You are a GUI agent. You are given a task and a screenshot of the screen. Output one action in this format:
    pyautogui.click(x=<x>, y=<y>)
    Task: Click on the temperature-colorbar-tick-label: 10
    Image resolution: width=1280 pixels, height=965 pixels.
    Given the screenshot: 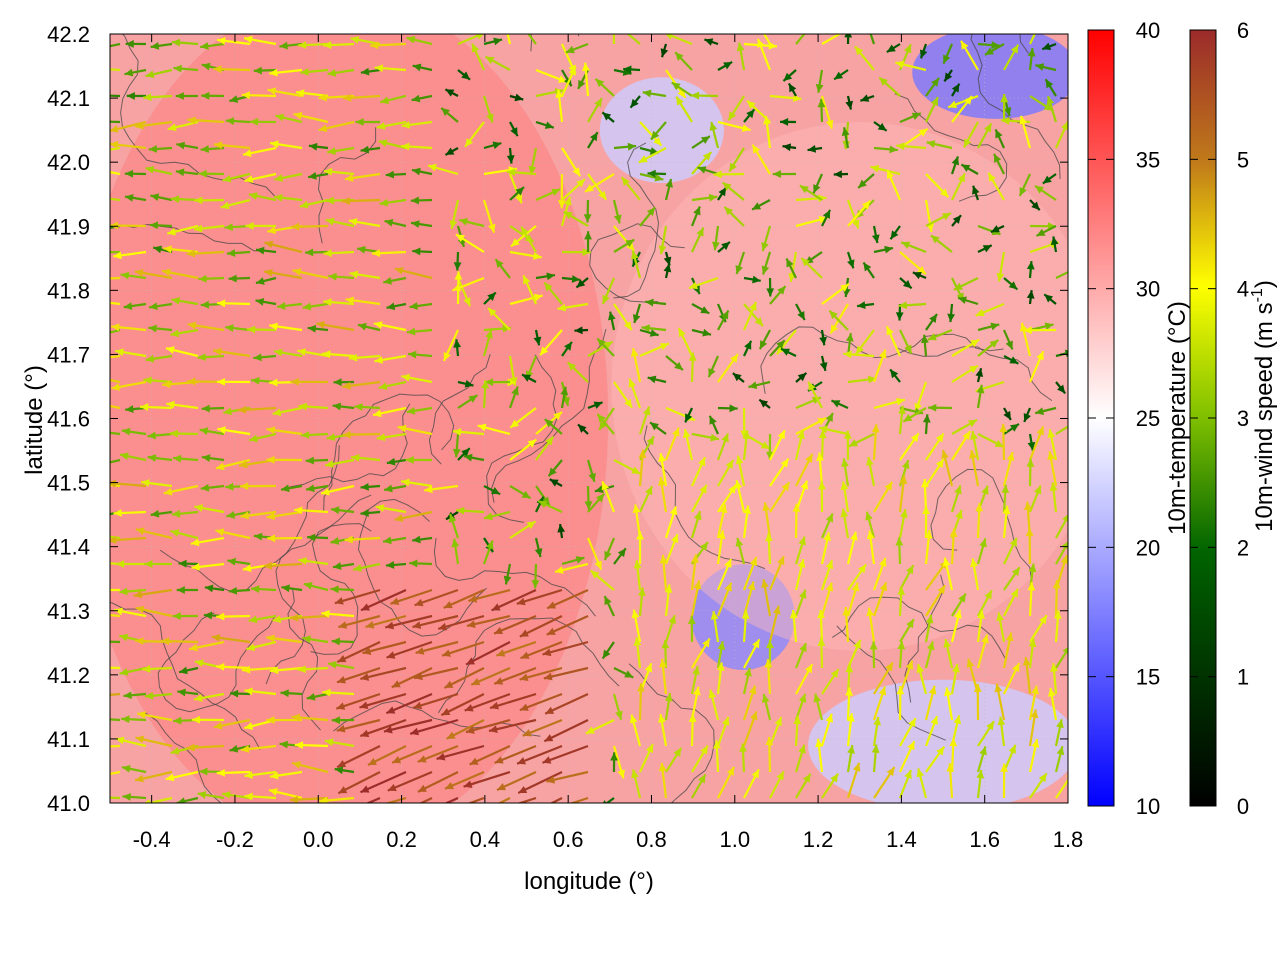 What is the action you would take?
    pyautogui.click(x=1148, y=806)
    